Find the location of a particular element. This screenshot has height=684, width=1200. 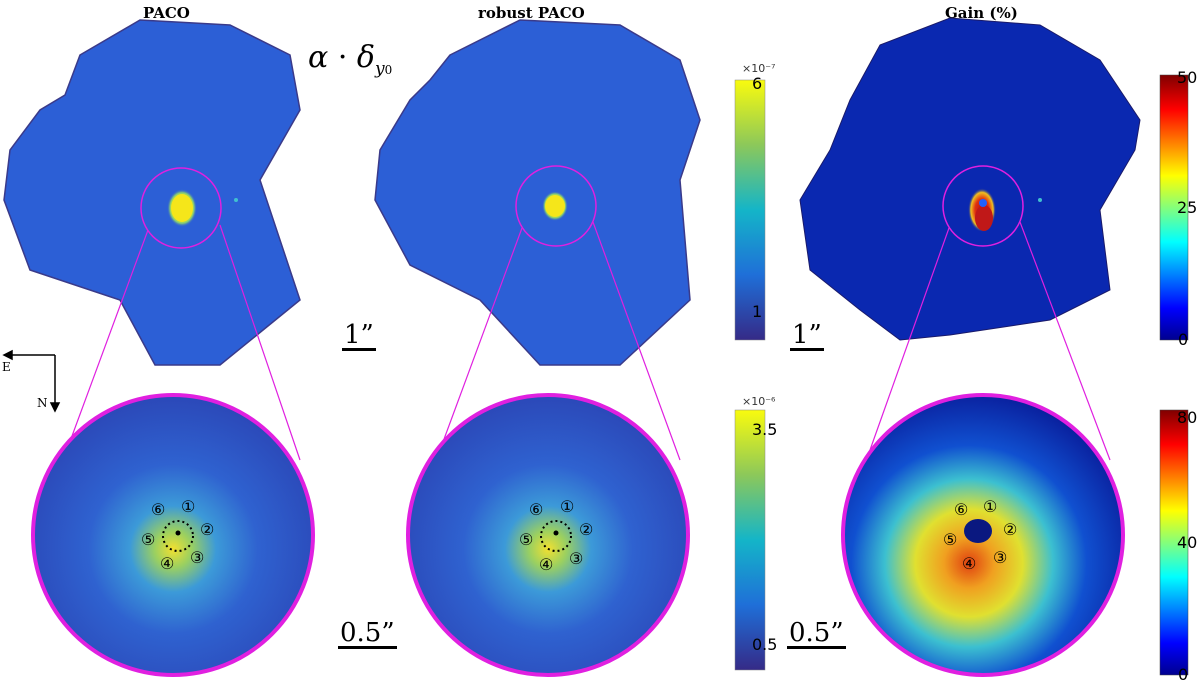

robust-zoom-circle is located at coordinates (556, 206).